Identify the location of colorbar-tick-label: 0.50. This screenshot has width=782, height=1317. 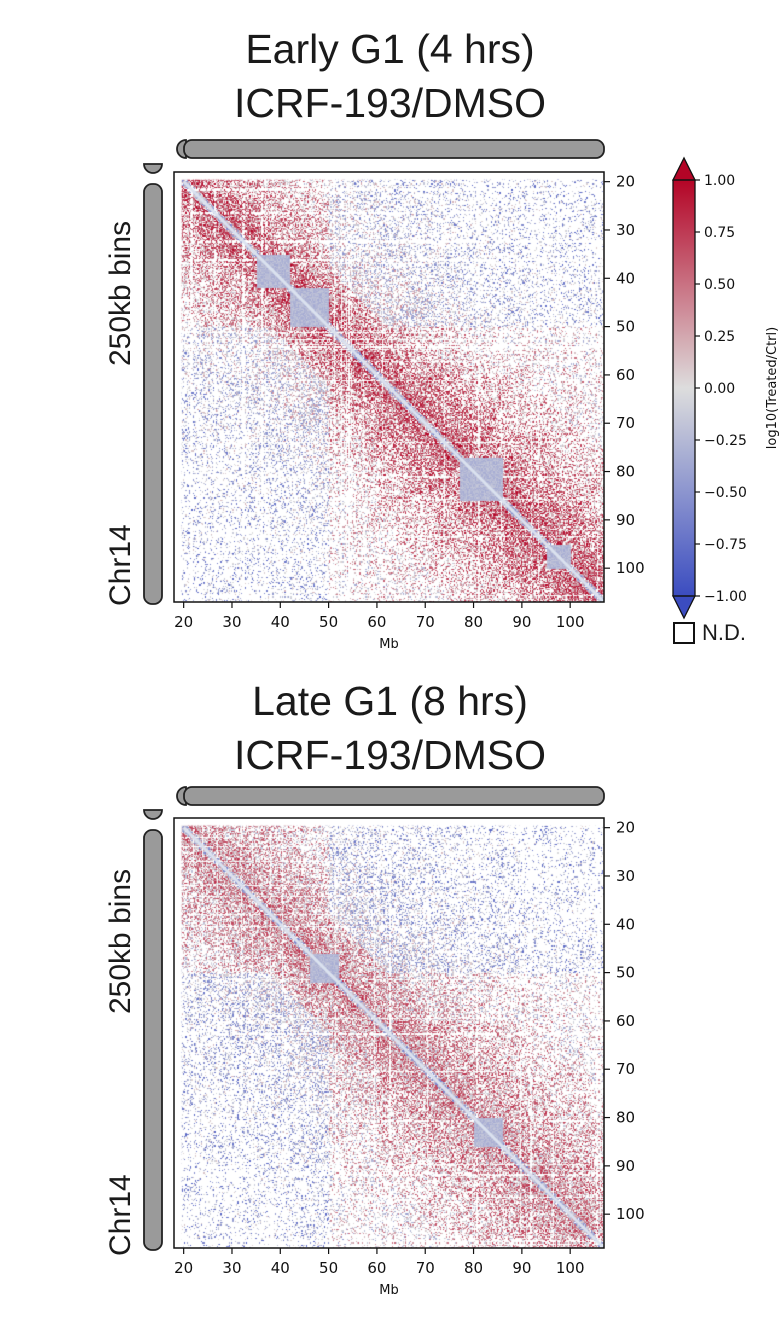
(719, 285).